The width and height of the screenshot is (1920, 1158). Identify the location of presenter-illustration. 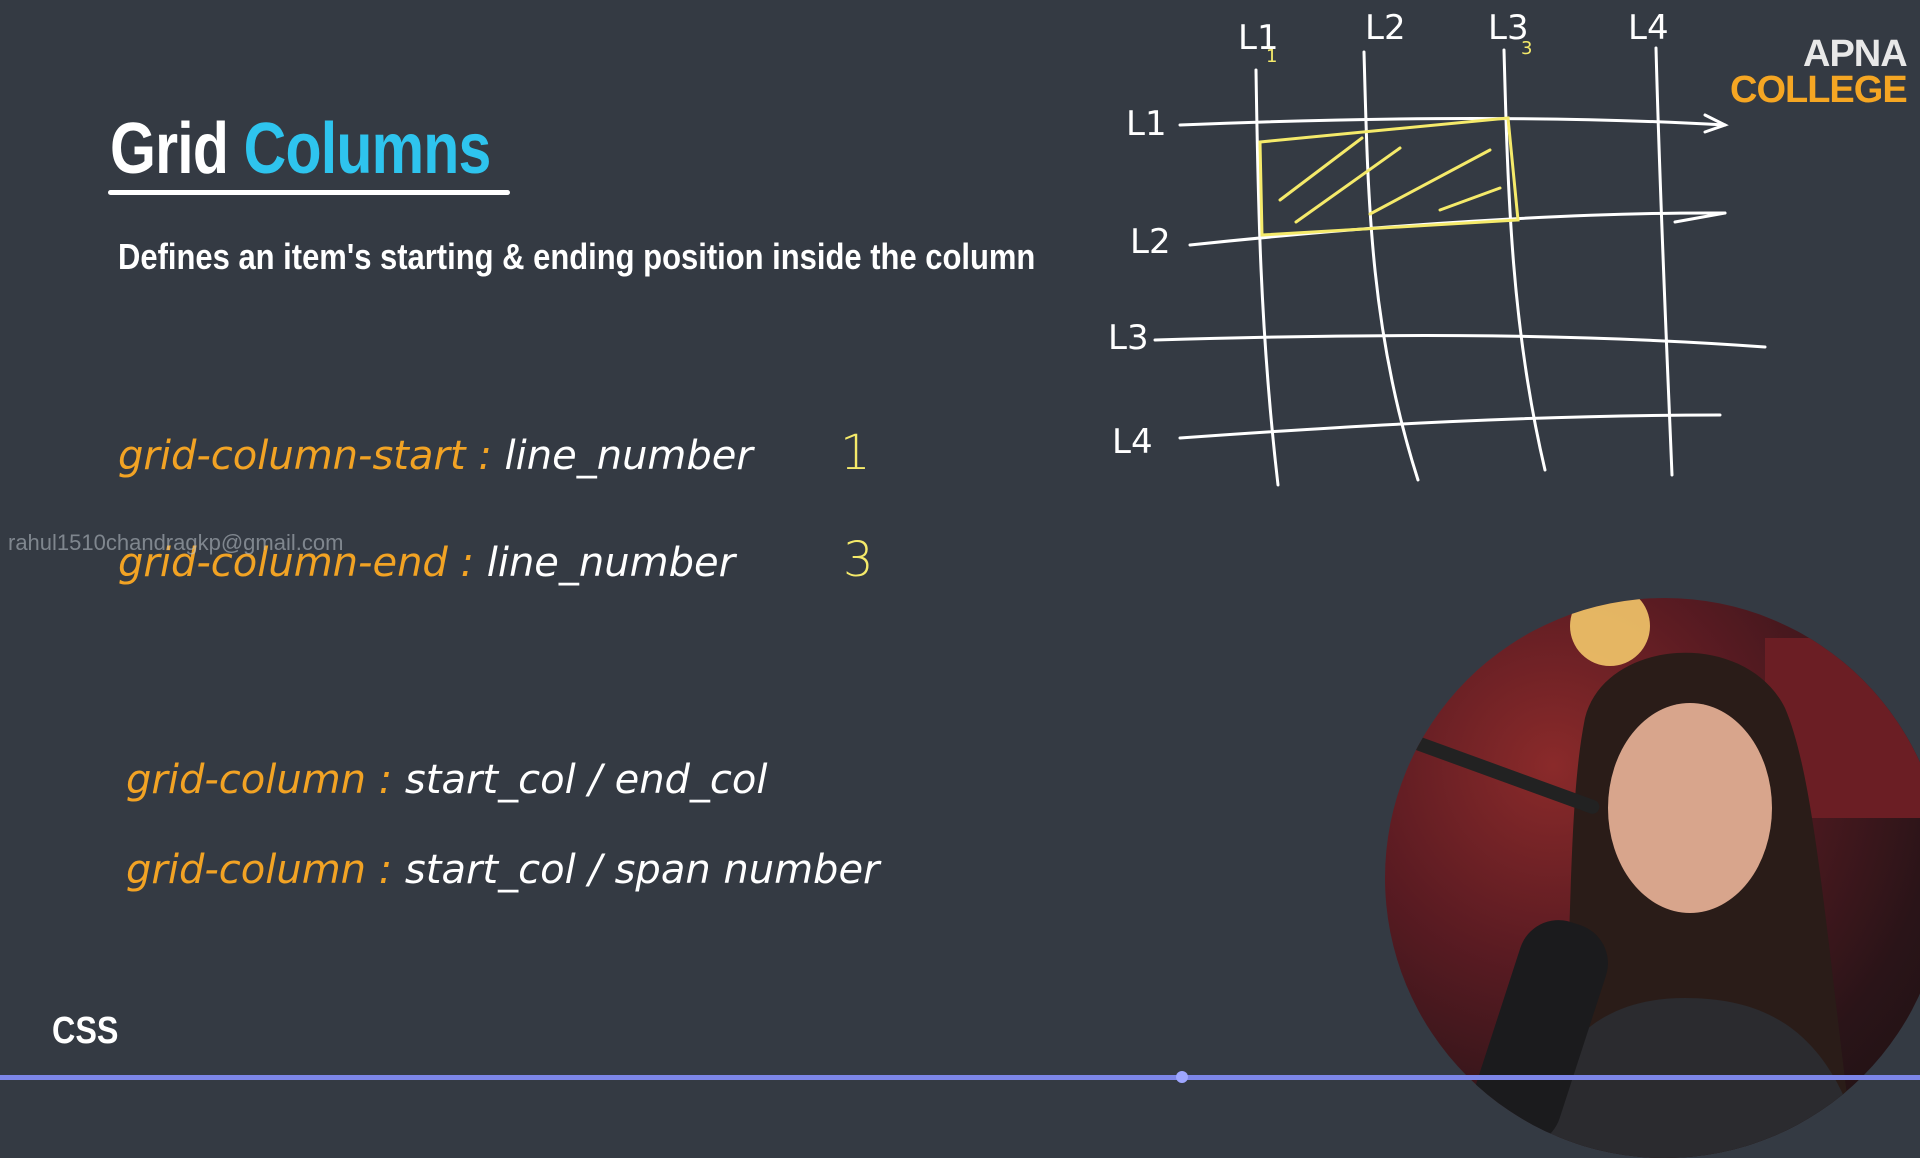
(1665, 878).